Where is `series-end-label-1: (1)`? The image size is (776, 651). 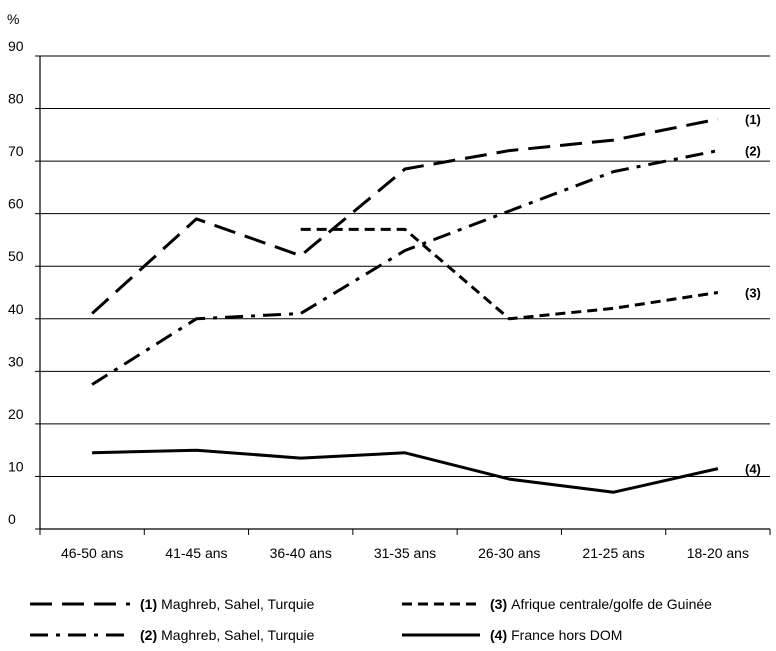 series-end-label-1: (1) is located at coordinates (753, 119).